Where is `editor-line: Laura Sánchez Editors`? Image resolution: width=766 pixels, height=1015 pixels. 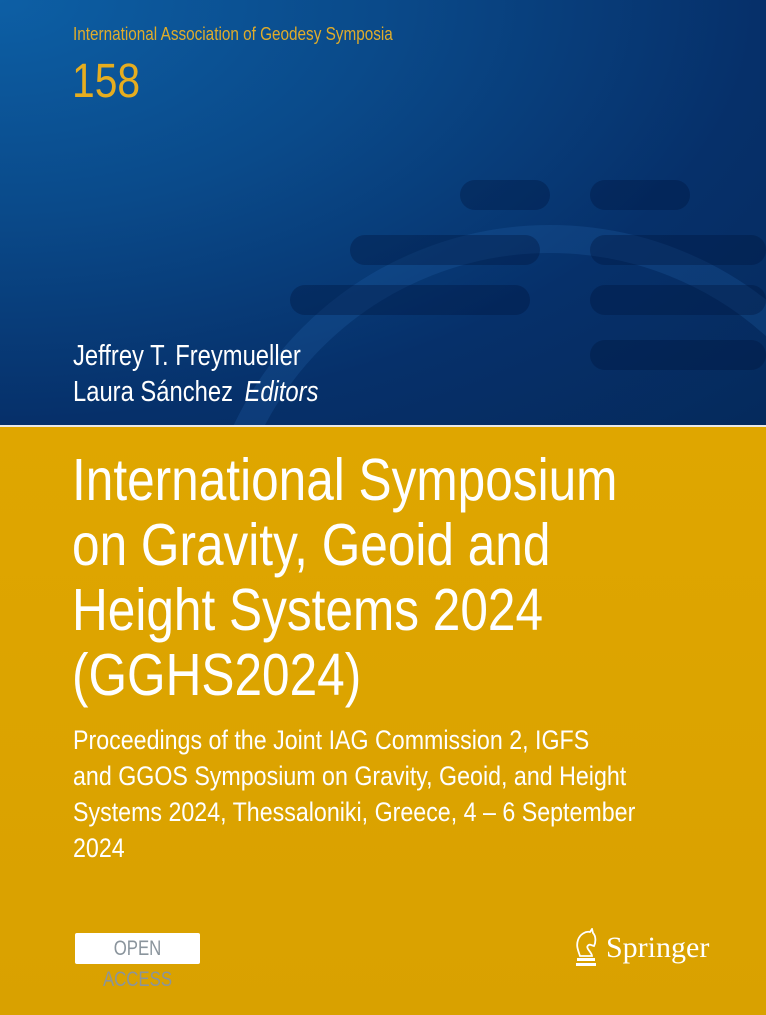
editor-line: Laura Sánchez Editors is located at coordinates (195, 392).